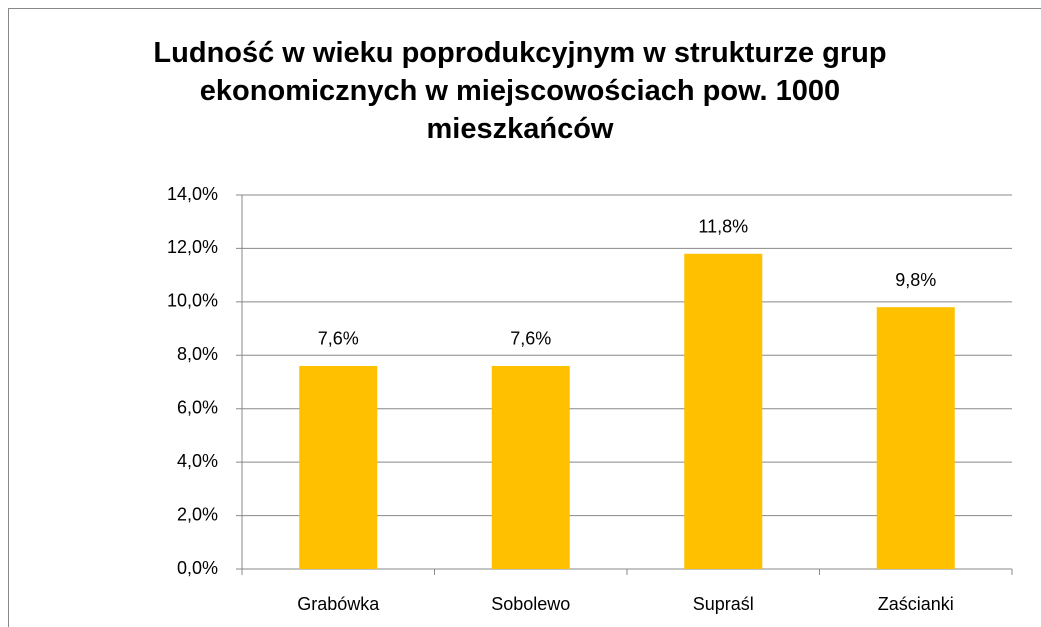  Describe the element at coordinates (916, 604) in the screenshot. I see `x-tick-label: Zaścianki` at that location.